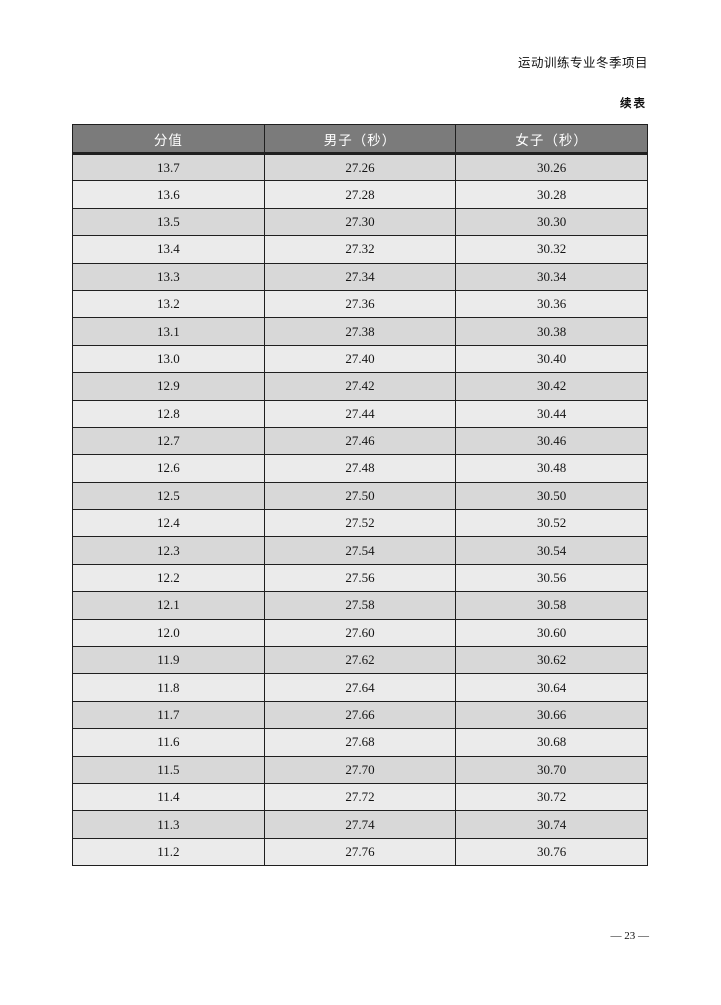 This screenshot has width=721, height=1005. I want to click on table-row: 13.0 27.40 30.40, so click(360, 359).